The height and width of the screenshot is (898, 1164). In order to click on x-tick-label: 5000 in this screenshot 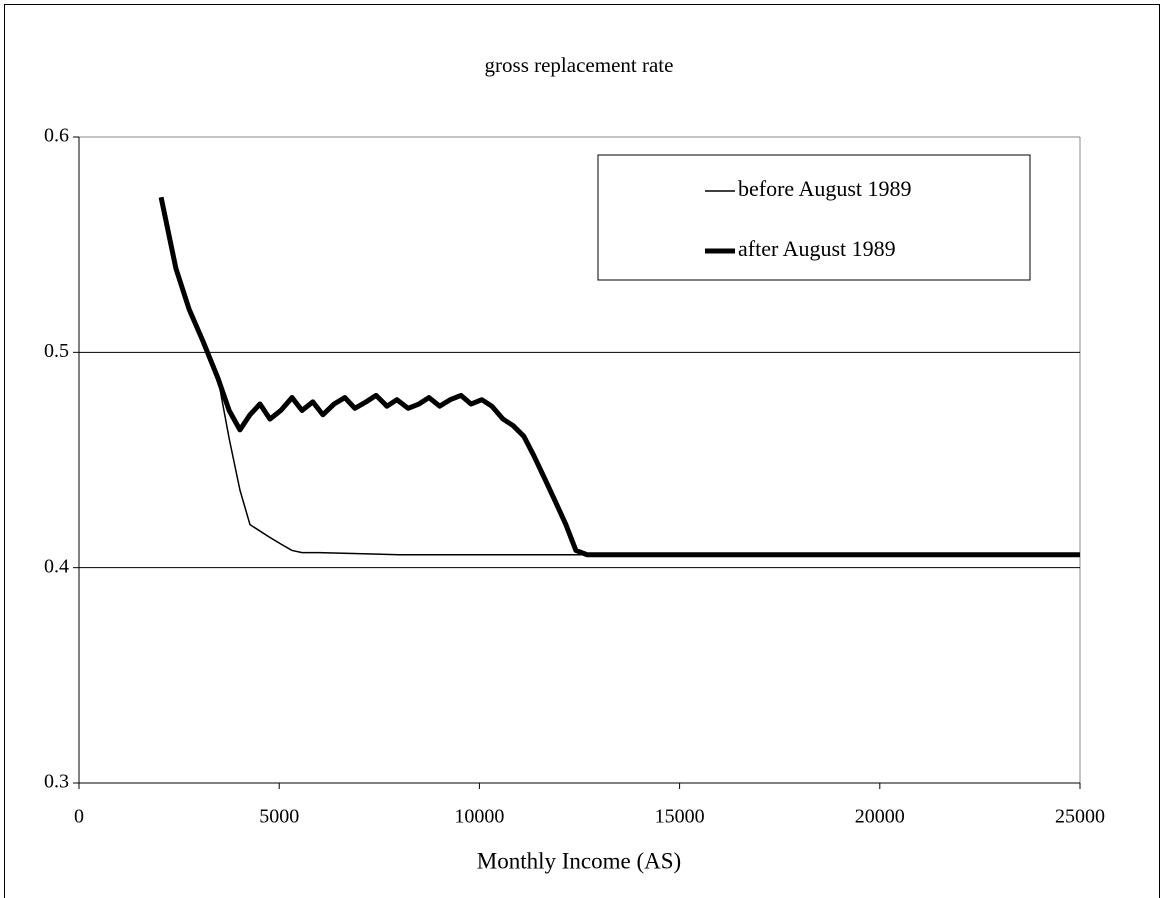, I will do `click(279, 817)`.